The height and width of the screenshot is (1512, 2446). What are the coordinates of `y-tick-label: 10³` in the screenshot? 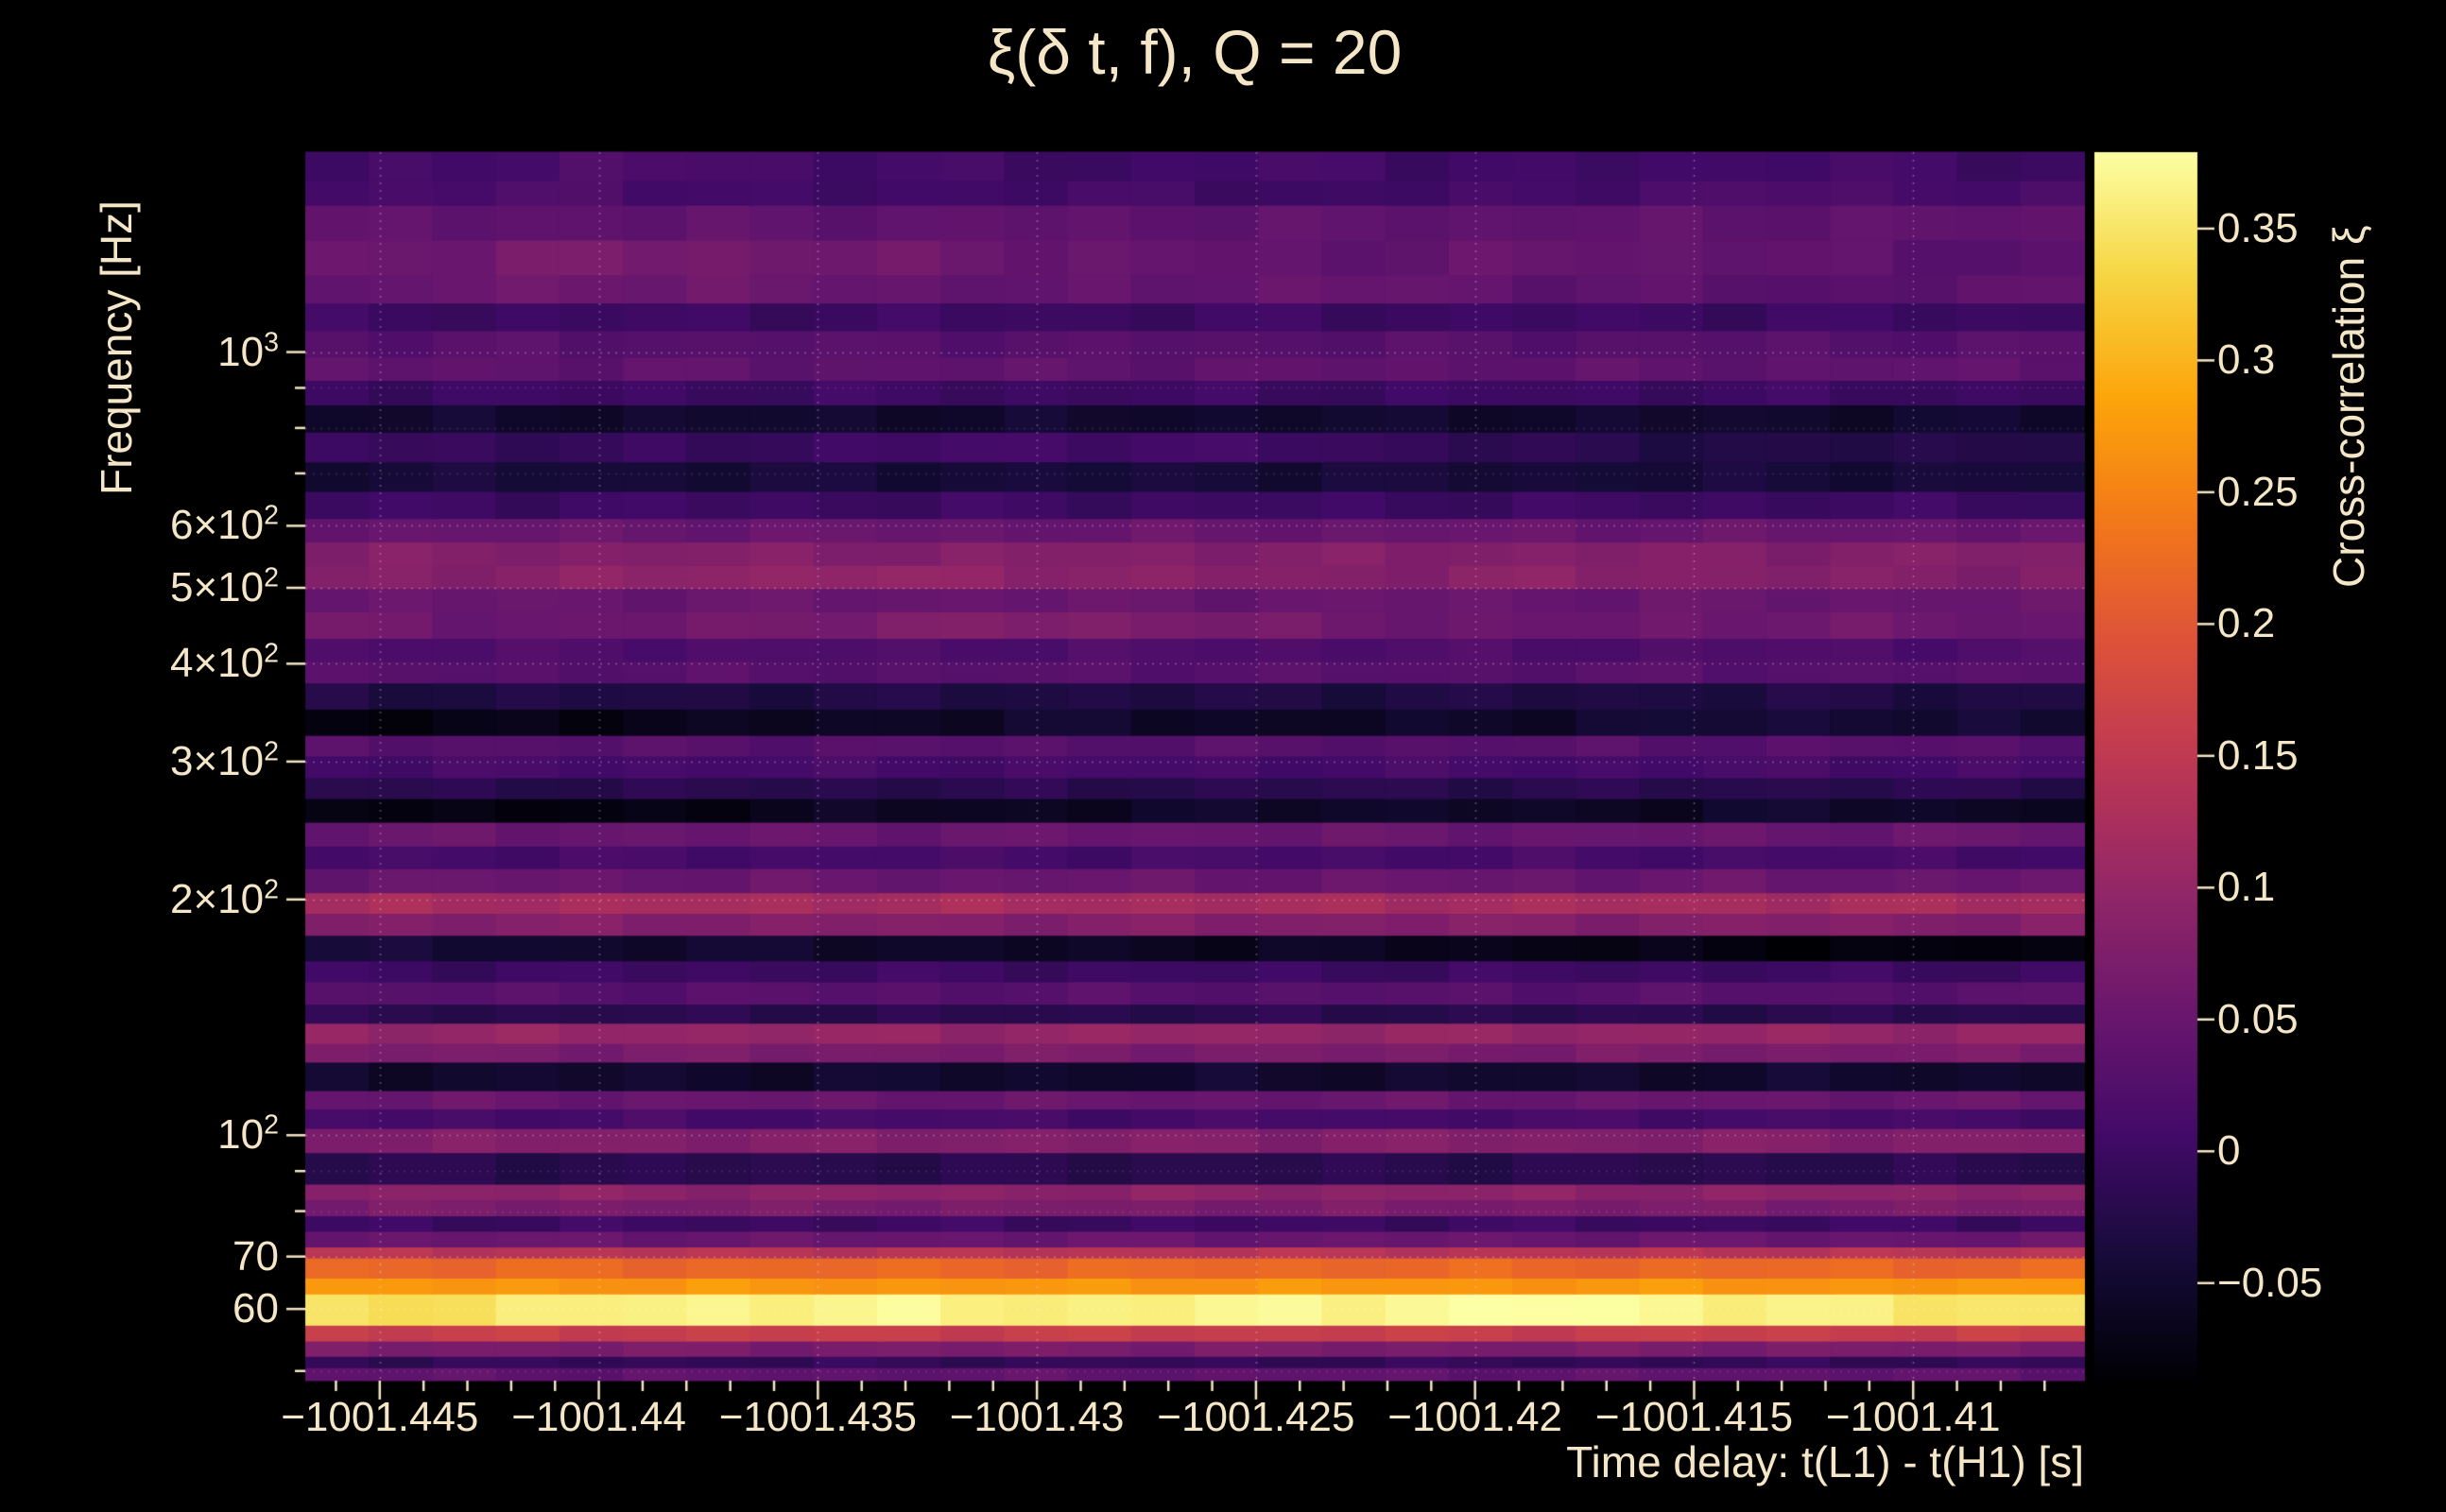 It's located at (248, 350).